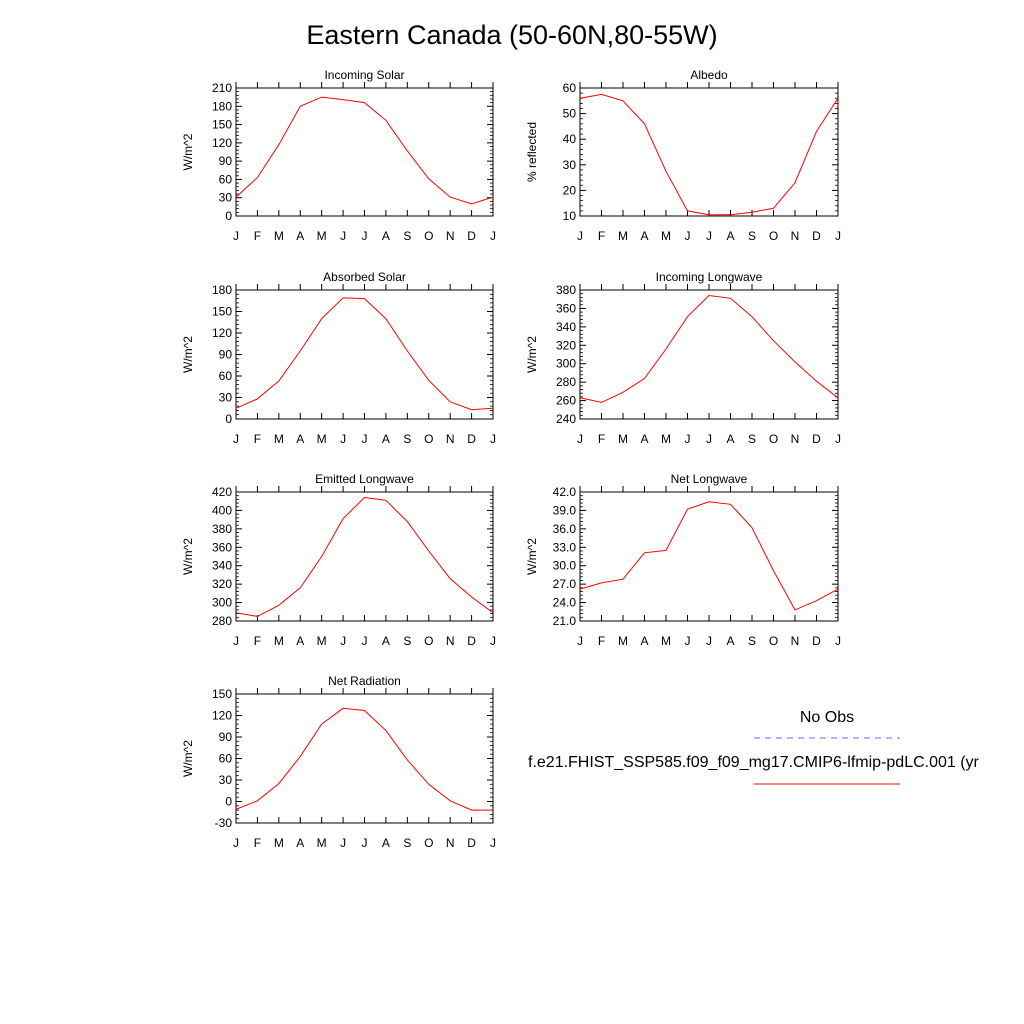 The image size is (1024, 1024). I want to click on y-tick-label: 360, so click(222, 547).